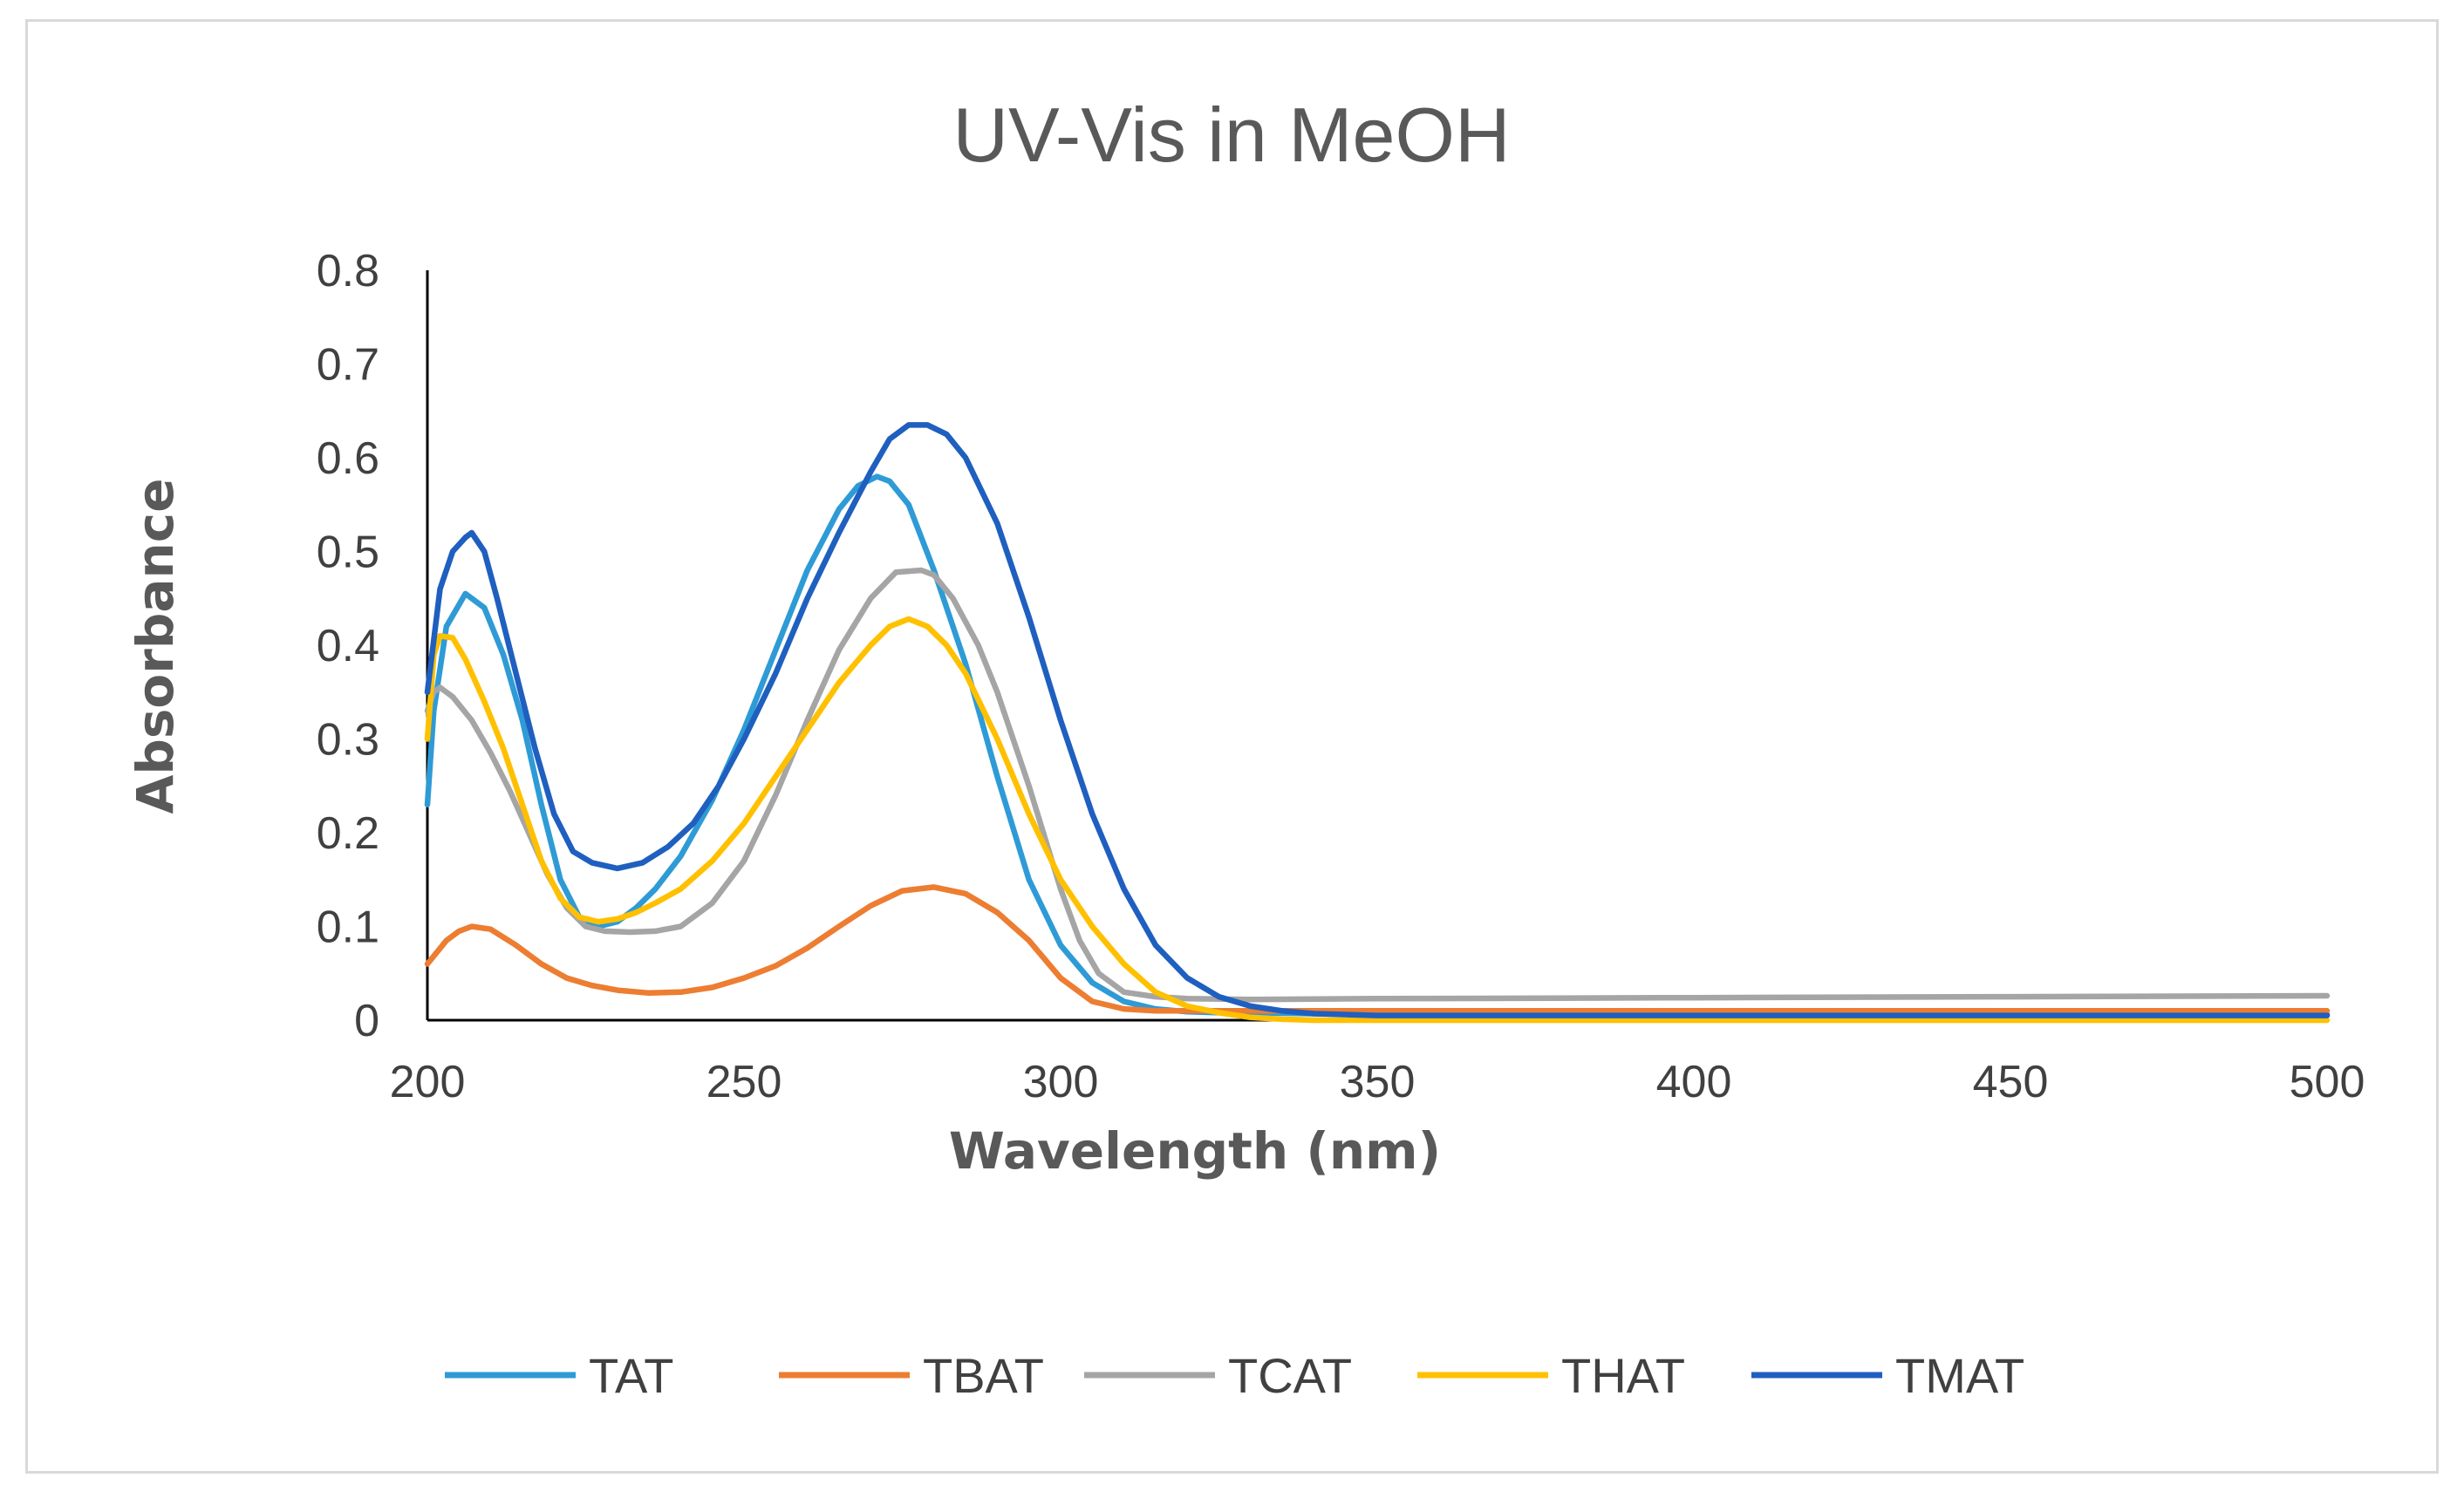 The height and width of the screenshot is (1505, 2464). What do you see at coordinates (366, 1021) in the screenshot?
I see `y-tick-label: 0` at bounding box center [366, 1021].